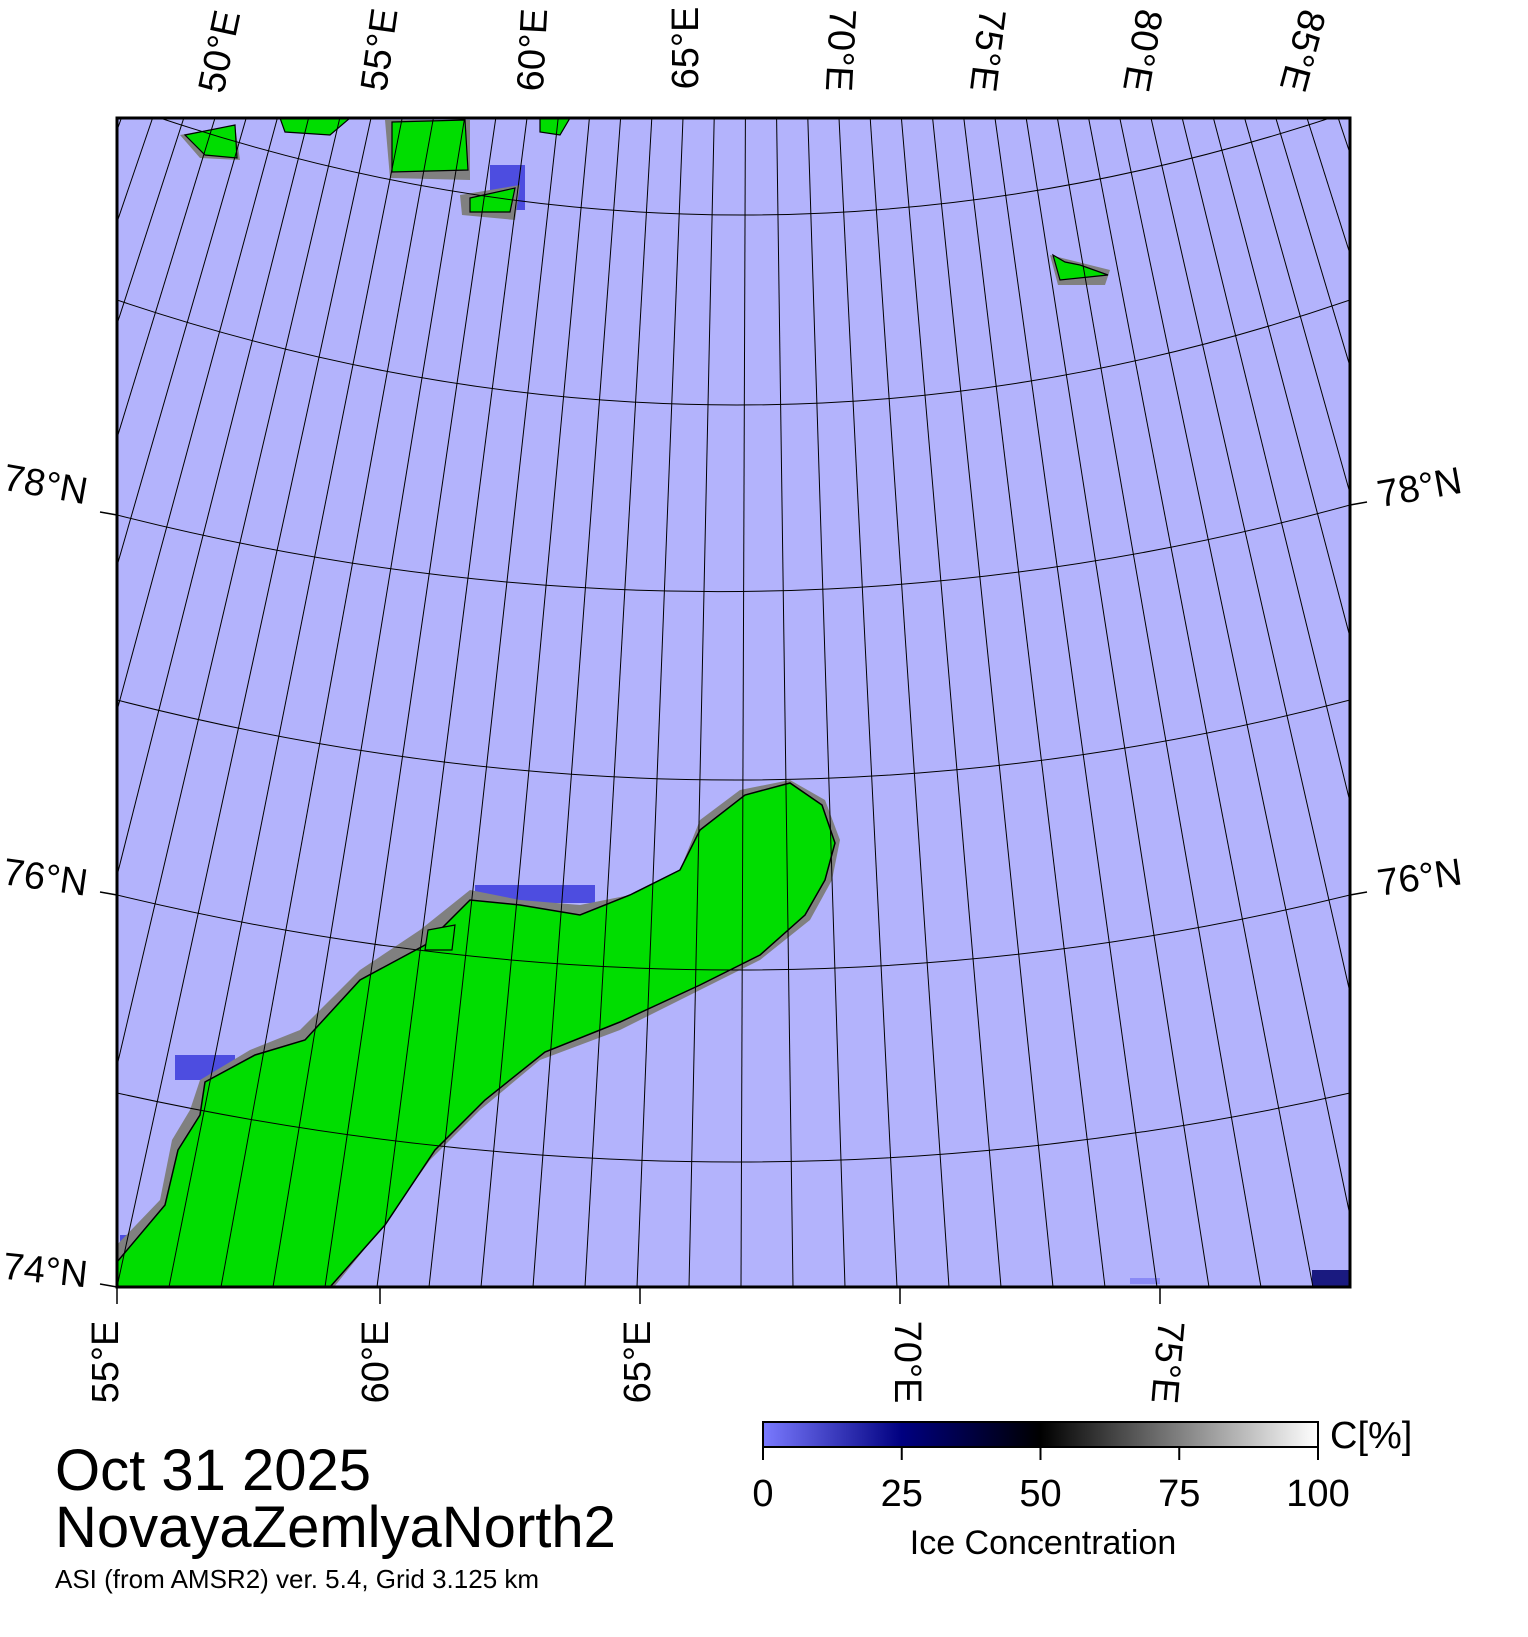  I want to click on colorbar-title: Ice Concentration, so click(1043, 1543).